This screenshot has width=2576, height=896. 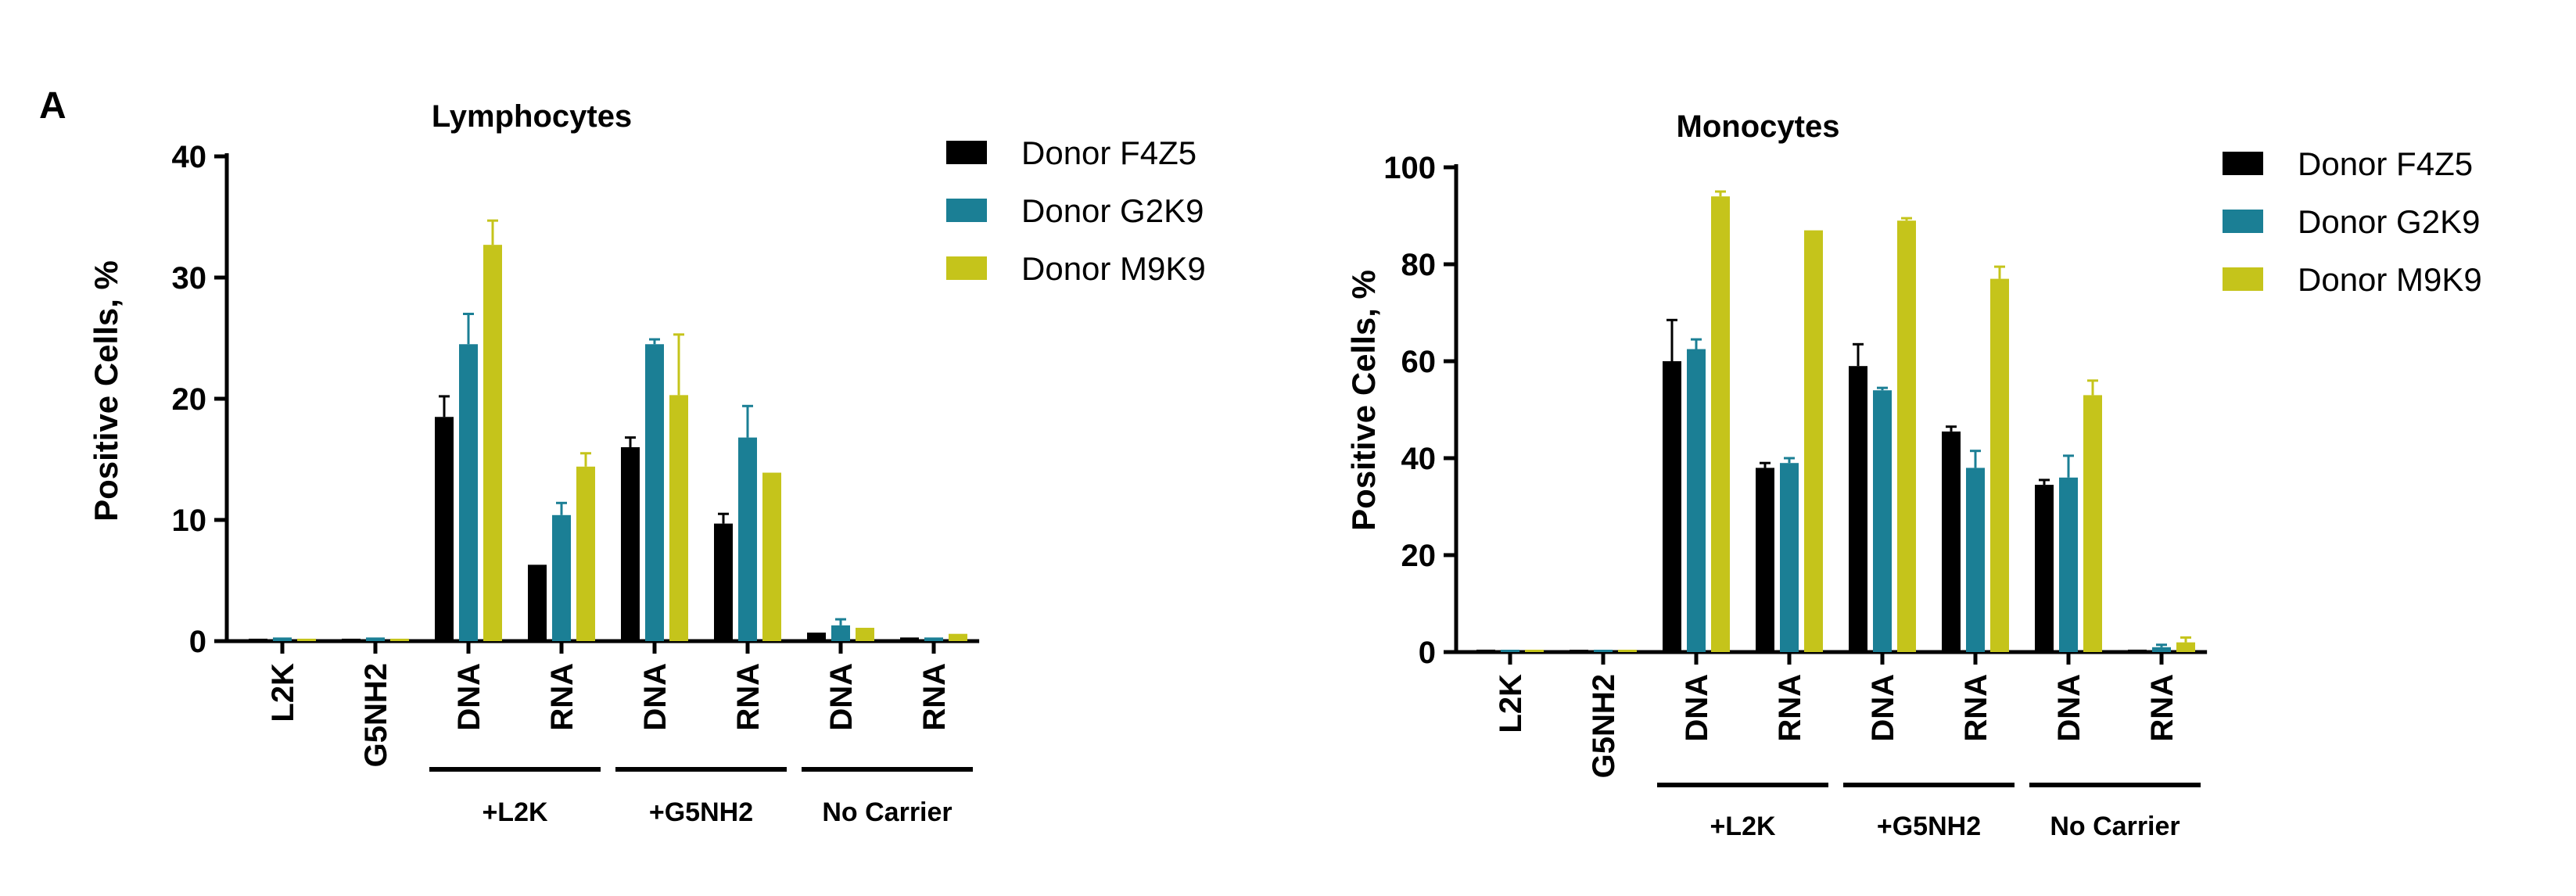 What do you see at coordinates (189, 278) in the screenshot?
I see `y-tick-label: 30` at bounding box center [189, 278].